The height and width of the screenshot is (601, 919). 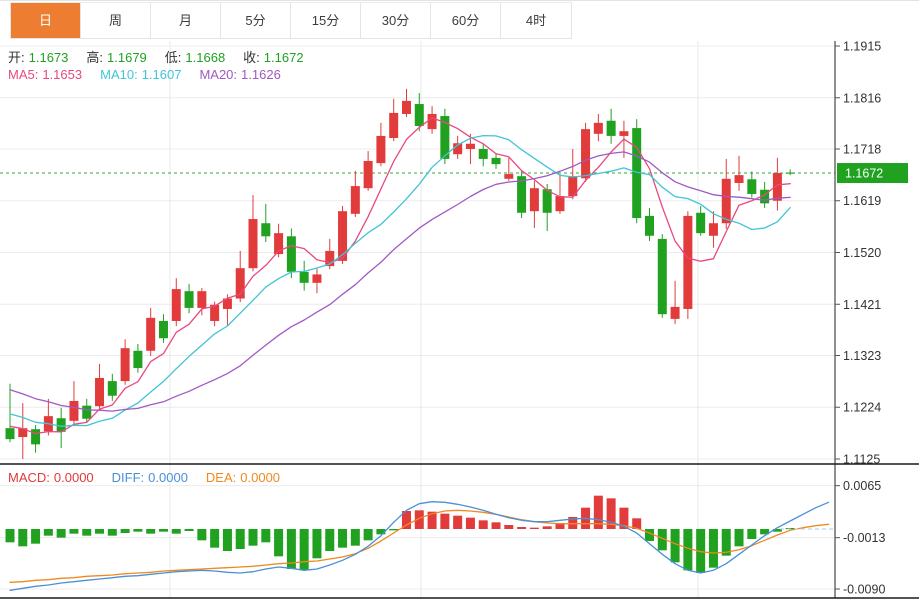 I want to click on tab-5min: 5分, so click(x=256, y=20).